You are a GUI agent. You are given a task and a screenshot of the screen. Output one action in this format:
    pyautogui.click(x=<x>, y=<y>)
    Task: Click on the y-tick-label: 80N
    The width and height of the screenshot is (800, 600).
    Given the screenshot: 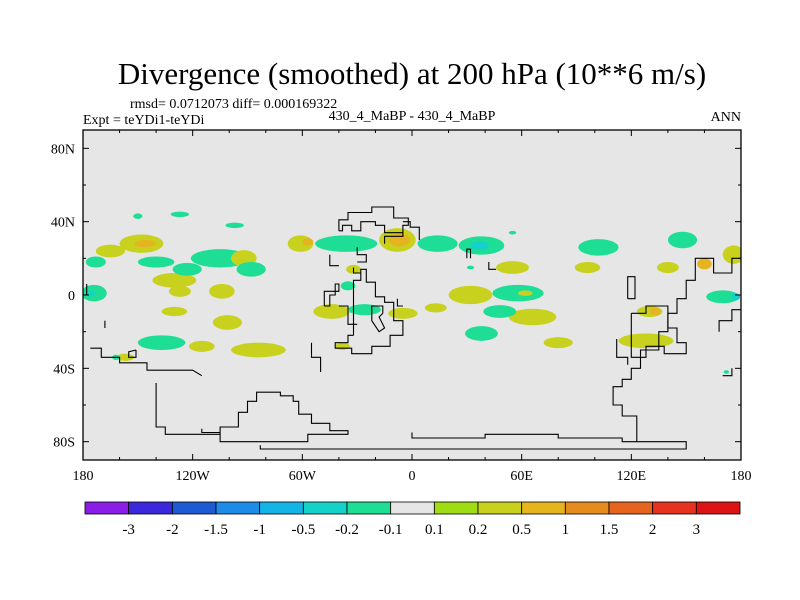 What is the action you would take?
    pyautogui.click(x=63, y=149)
    